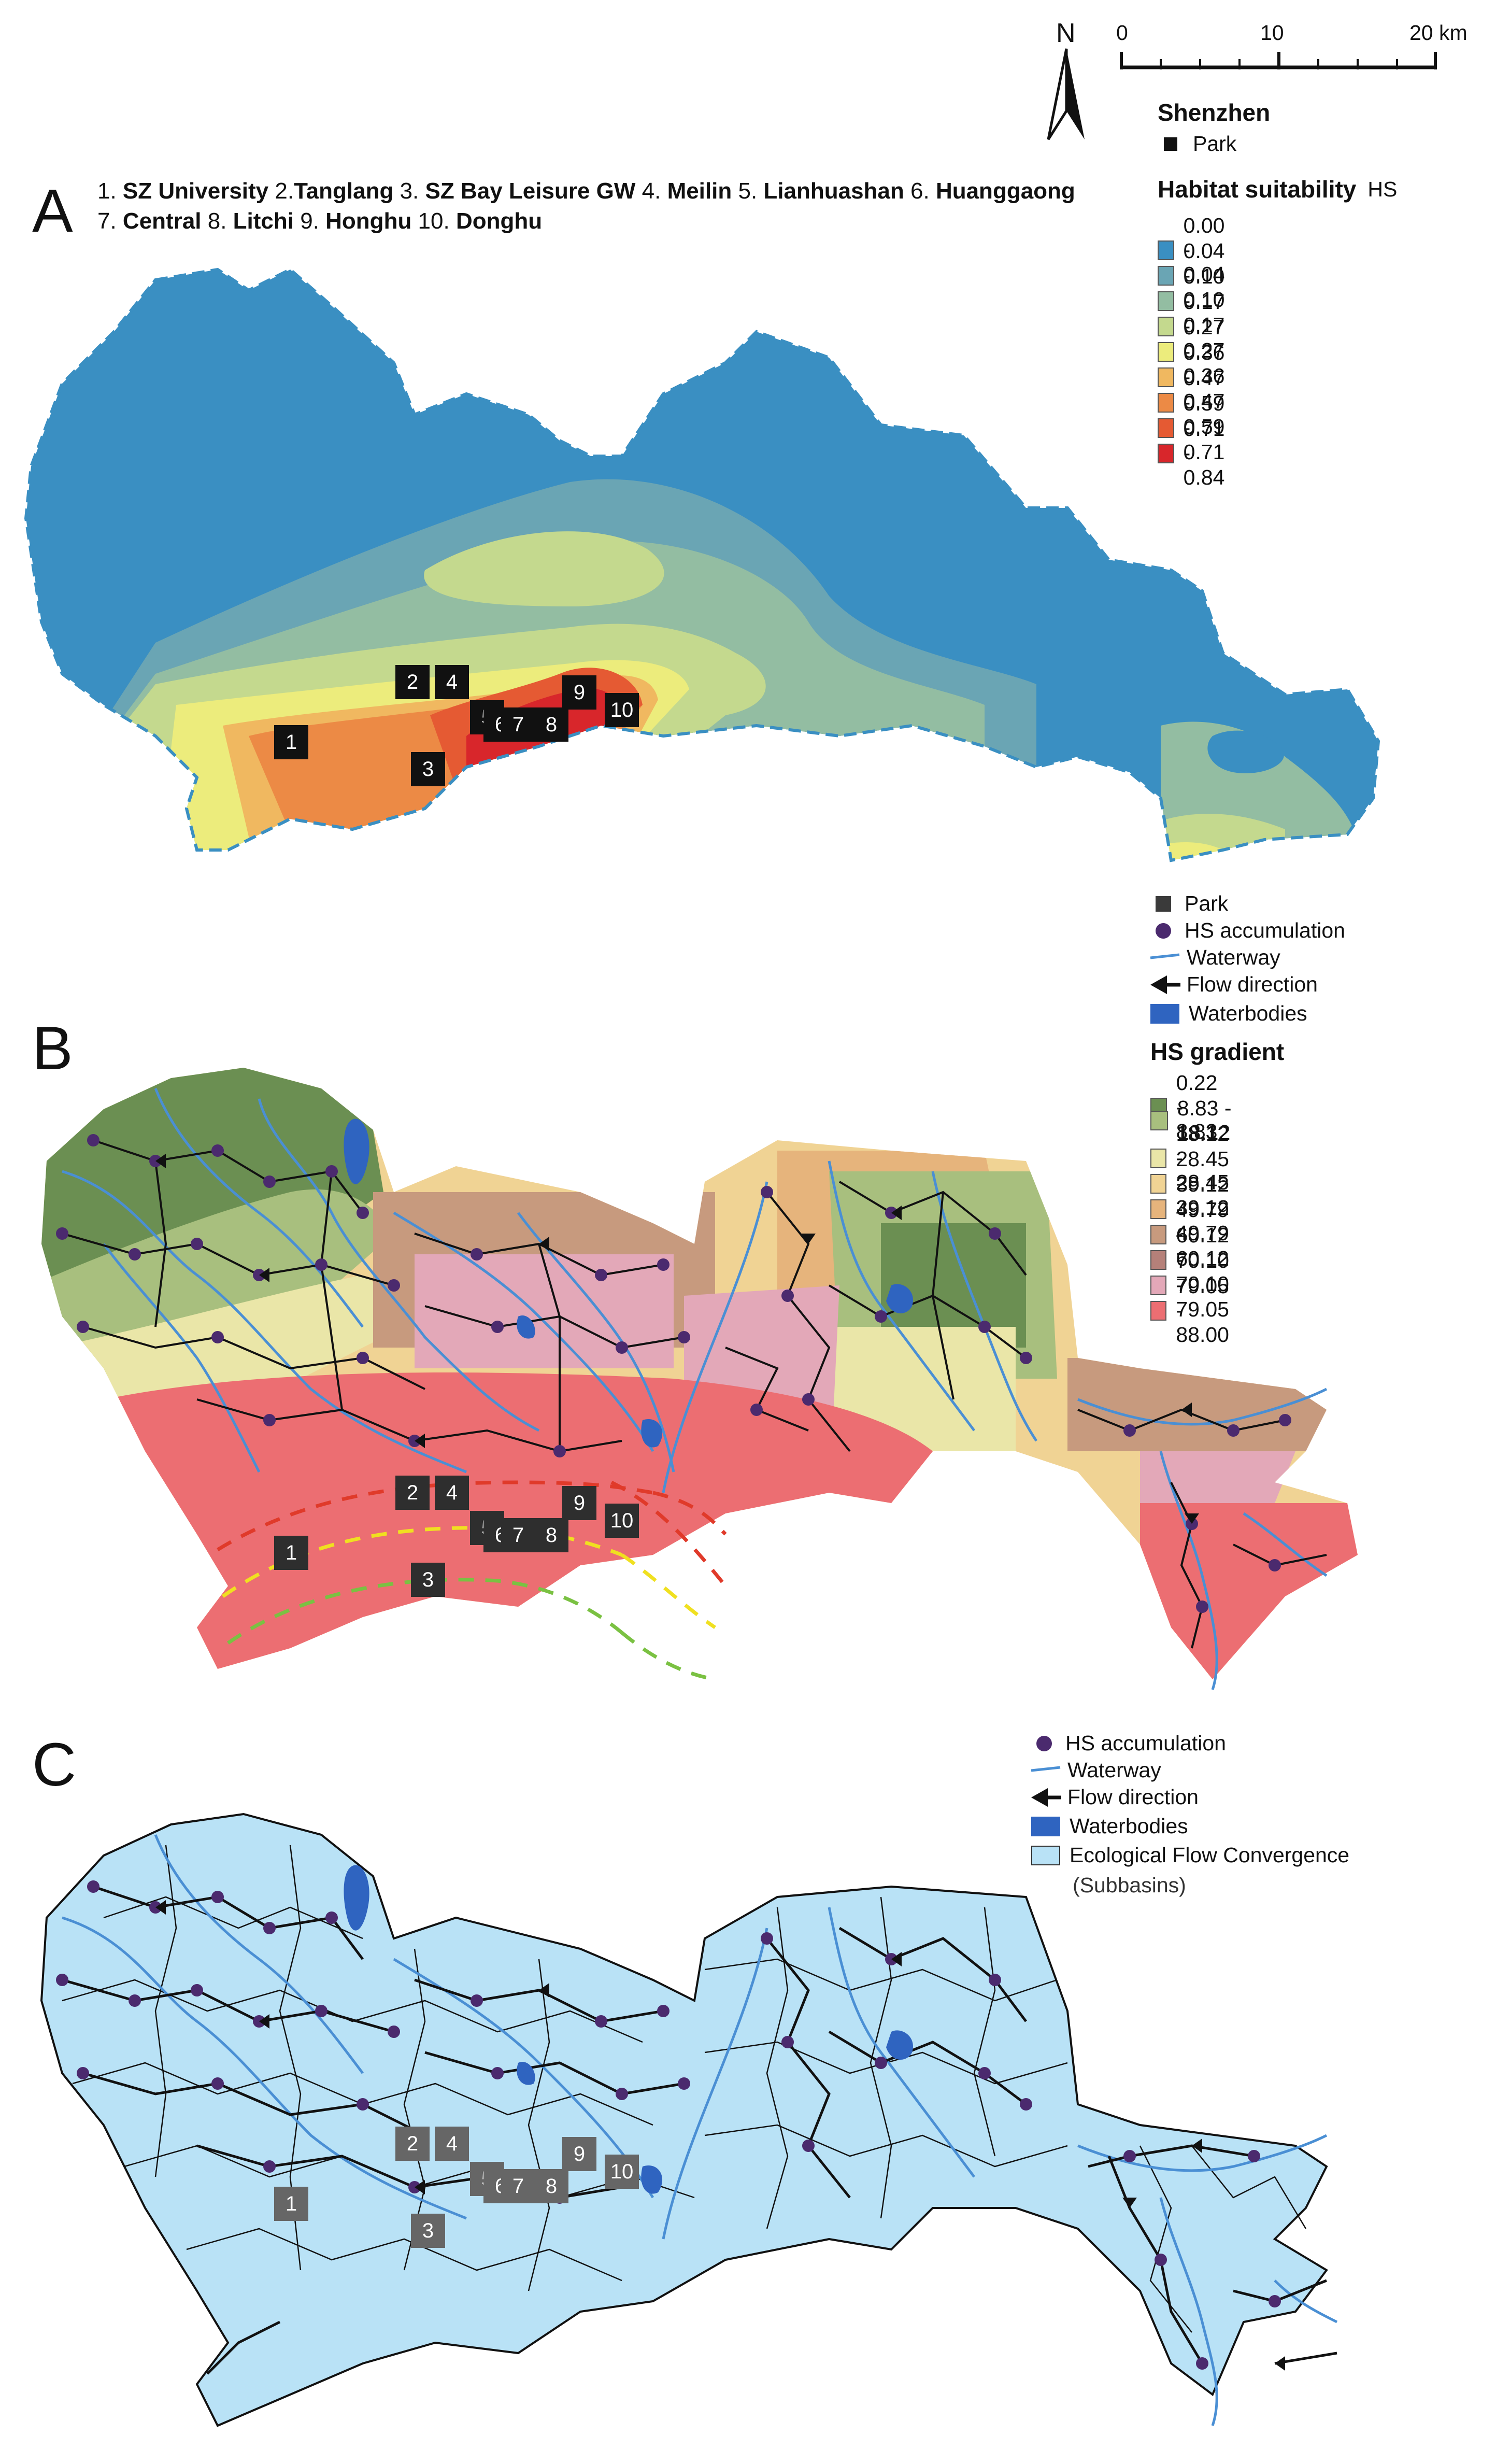 This screenshot has width=1510, height=2464. I want to click on legend-c-waterbodies: Waterbodies, so click(1109, 1826).